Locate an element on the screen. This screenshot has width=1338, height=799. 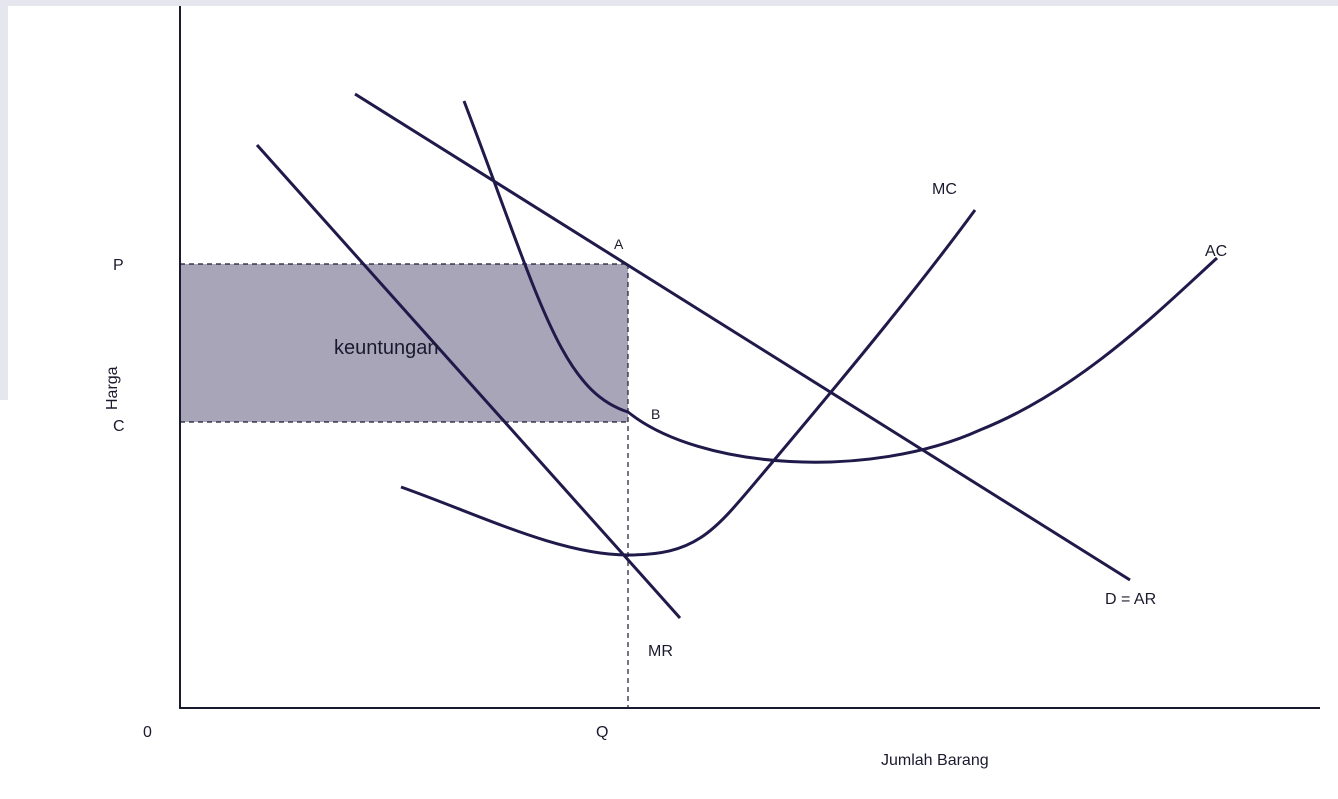
cost-label: C is located at coordinates (119, 426).